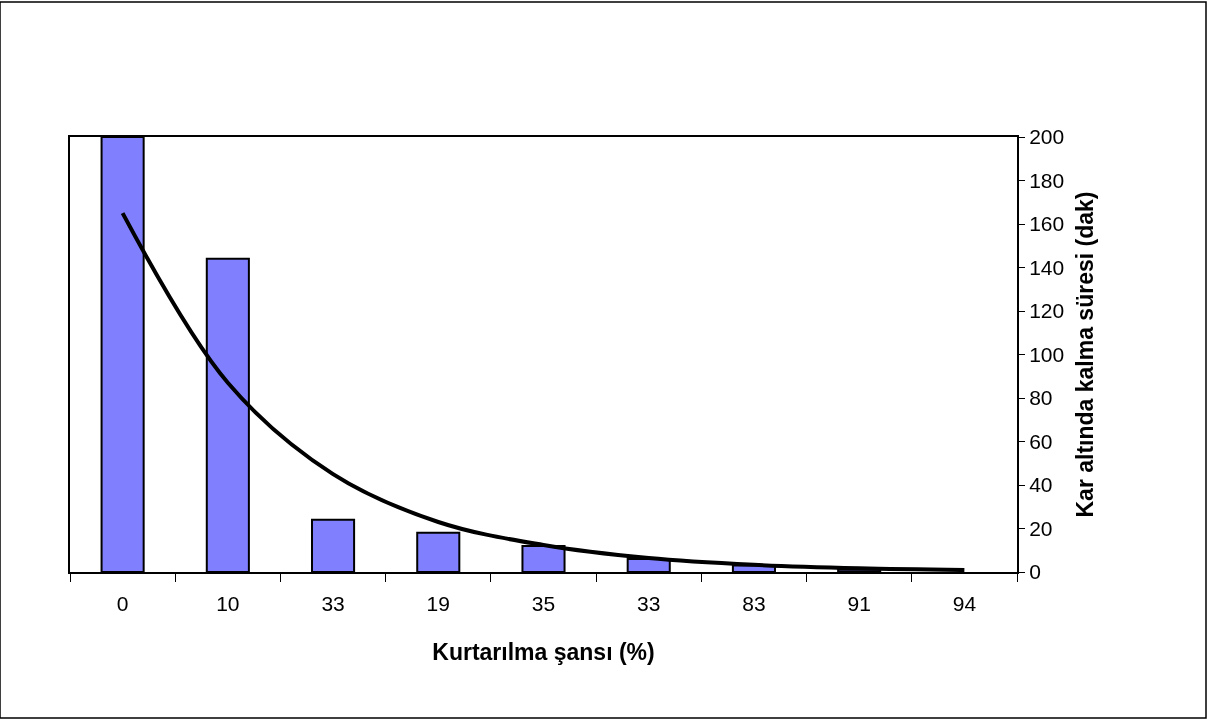 The image size is (1208, 720). I want to click on x-tick-label: 91, so click(859, 604).